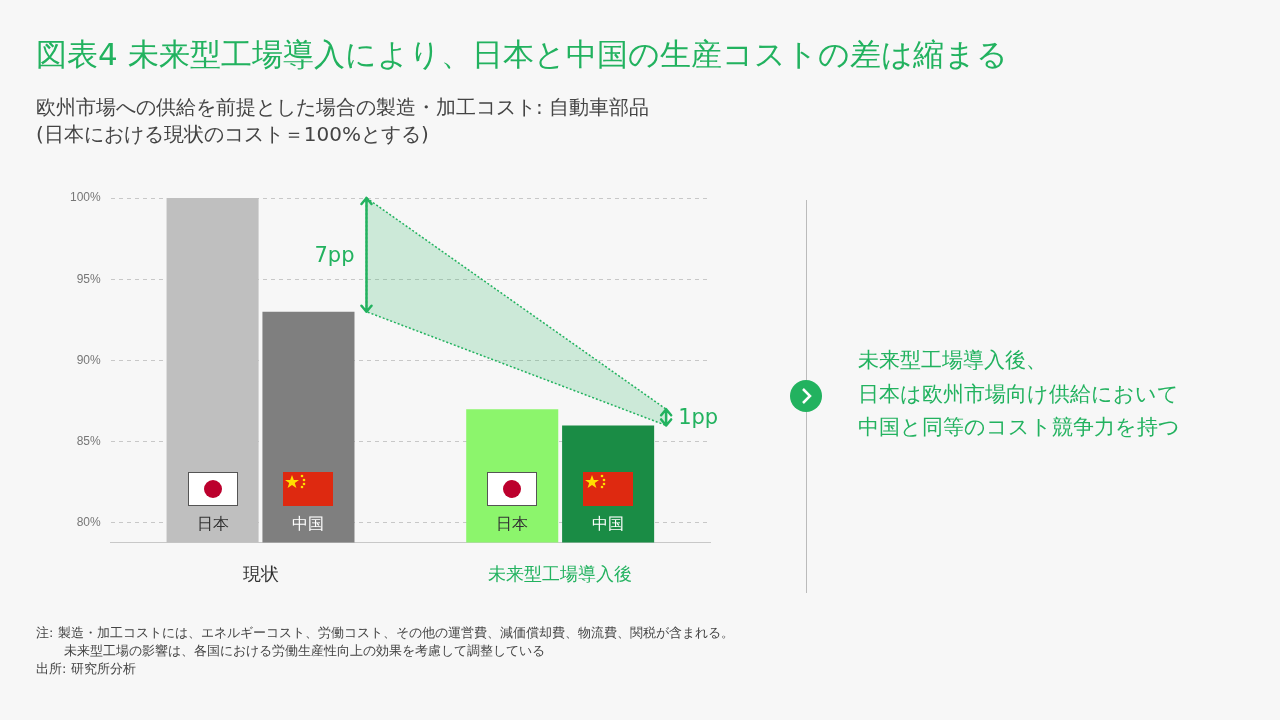 This screenshot has height=720, width=1280. I want to click on text: 日本は欧州市場向け供給において, so click(1019, 394).